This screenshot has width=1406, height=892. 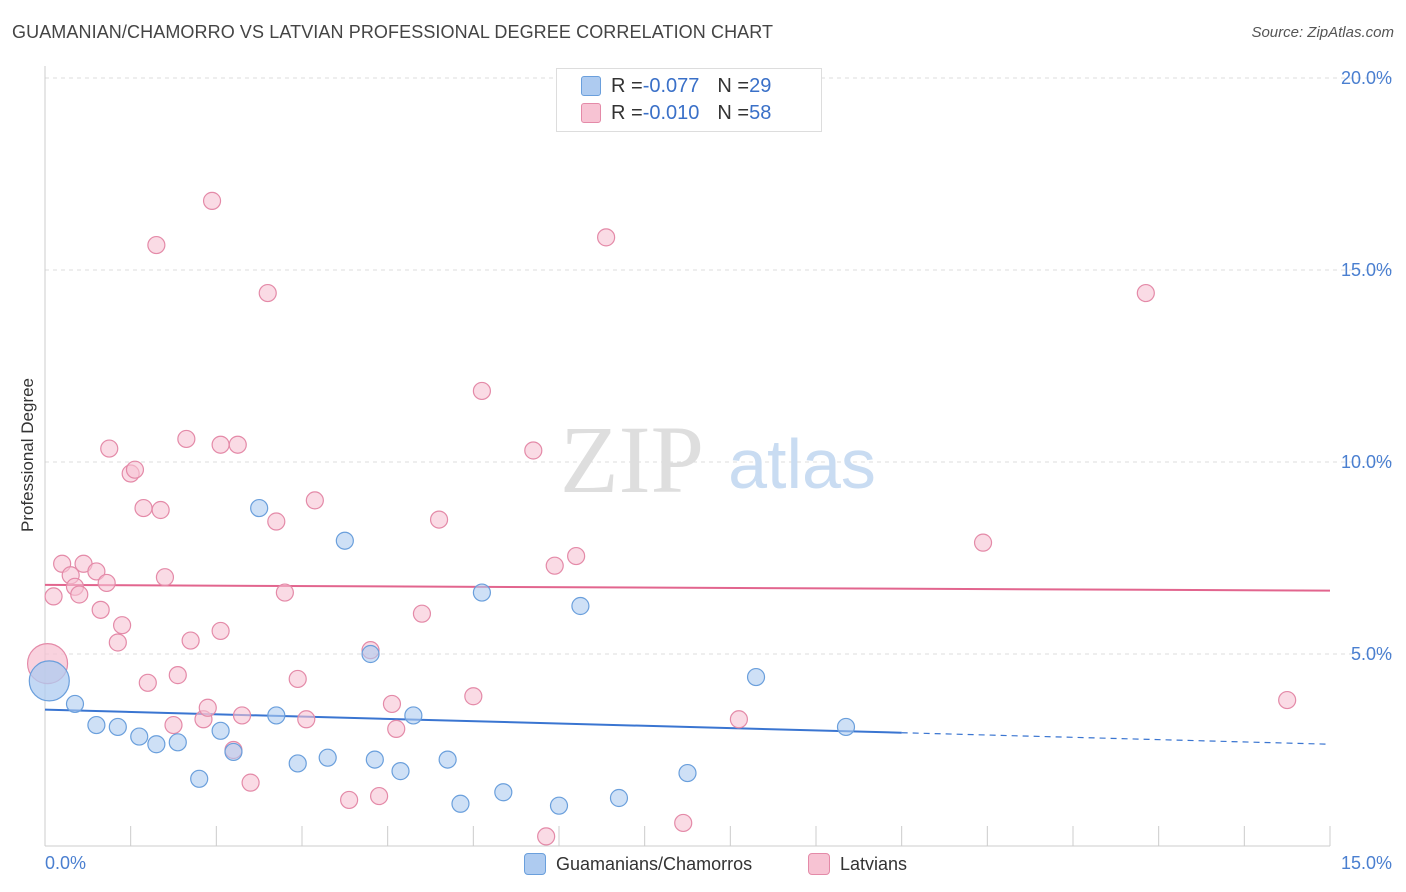 What do you see at coordinates (676, 113) in the screenshot?
I see `stats-legend-row-pink: R = -0.010 N = 58` at bounding box center [676, 113].